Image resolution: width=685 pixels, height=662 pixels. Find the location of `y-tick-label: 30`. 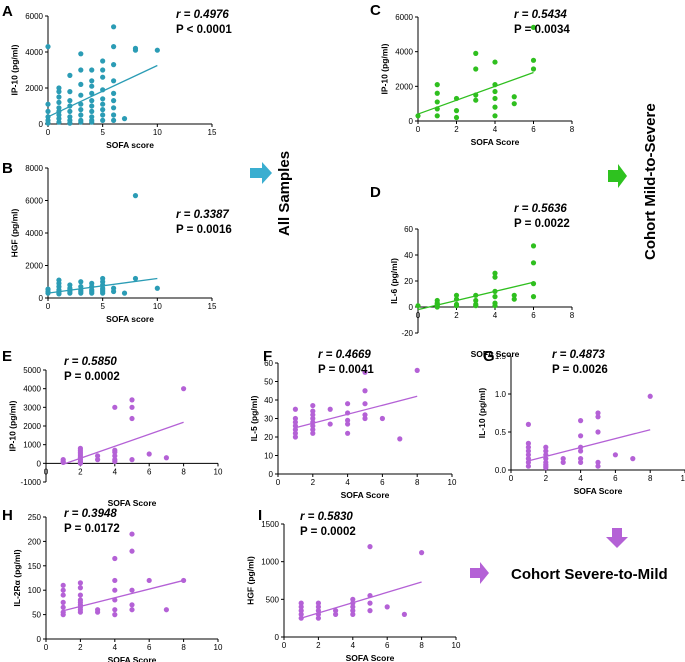

y-tick-label: 30 is located at coordinates (268, 419).